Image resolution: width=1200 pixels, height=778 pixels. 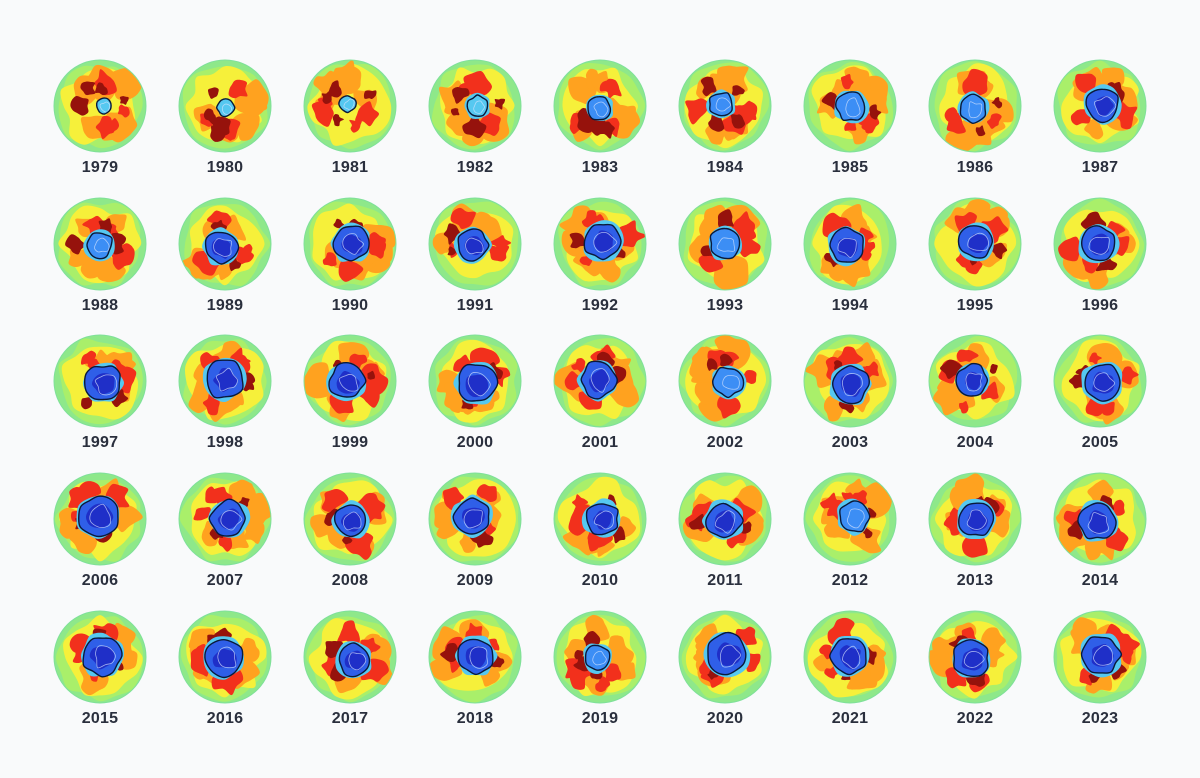 What do you see at coordinates (975, 442) in the screenshot?
I see `year-label: 2004` at bounding box center [975, 442].